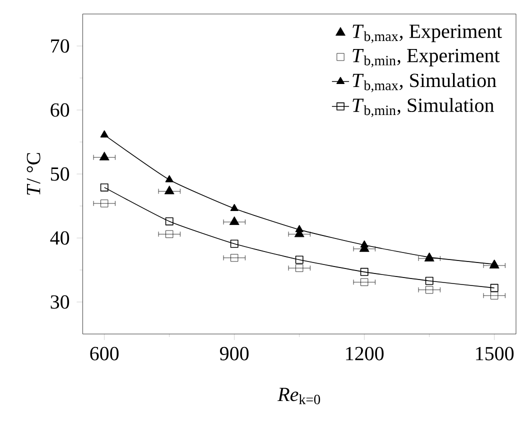 This screenshot has width=527, height=429. What do you see at coordinates (423, 108) in the screenshot?
I see `legend-label: T$_{b,min}$, Simulation` at bounding box center [423, 108].